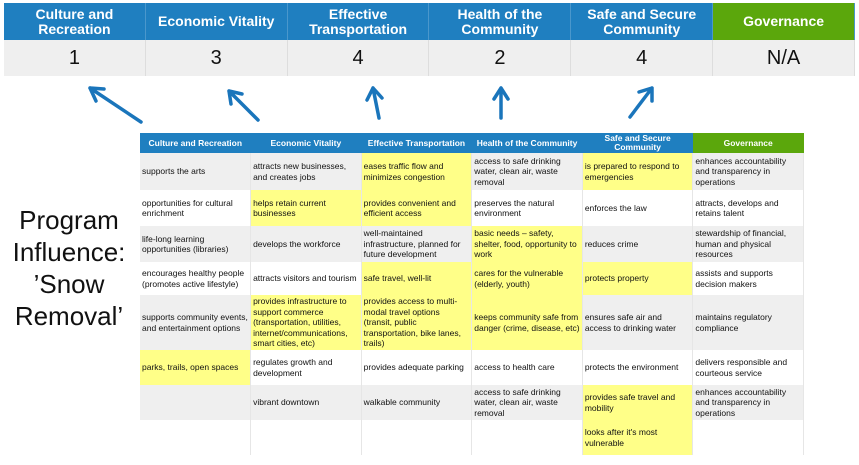  What do you see at coordinates (784, 21) in the screenshot?
I see `summary-header: Governance` at bounding box center [784, 21].